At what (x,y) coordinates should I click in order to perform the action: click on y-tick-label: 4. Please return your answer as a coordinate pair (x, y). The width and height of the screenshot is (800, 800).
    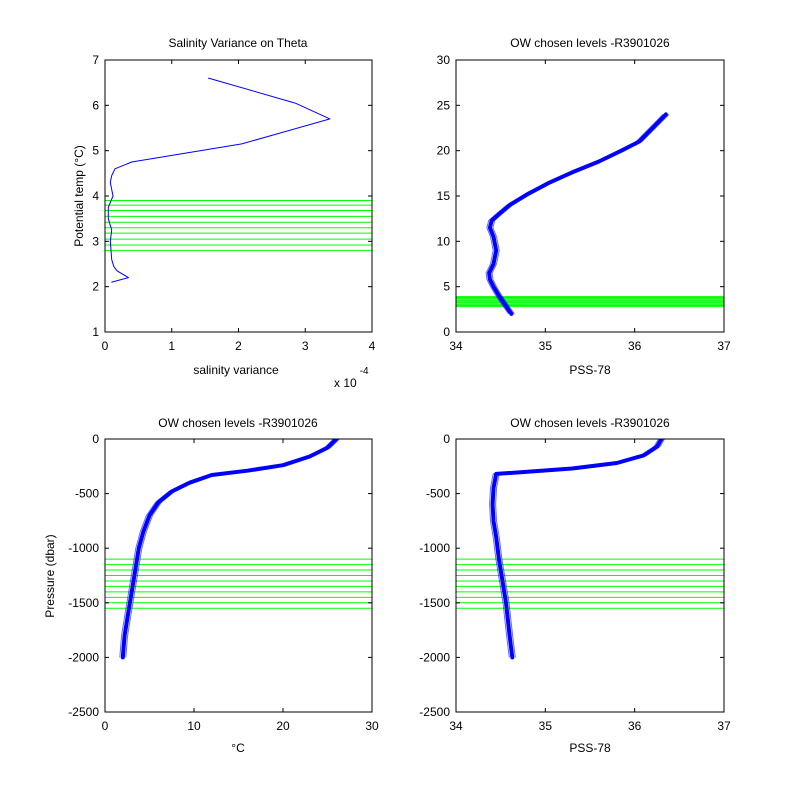
    Looking at the image, I should click on (95, 196).